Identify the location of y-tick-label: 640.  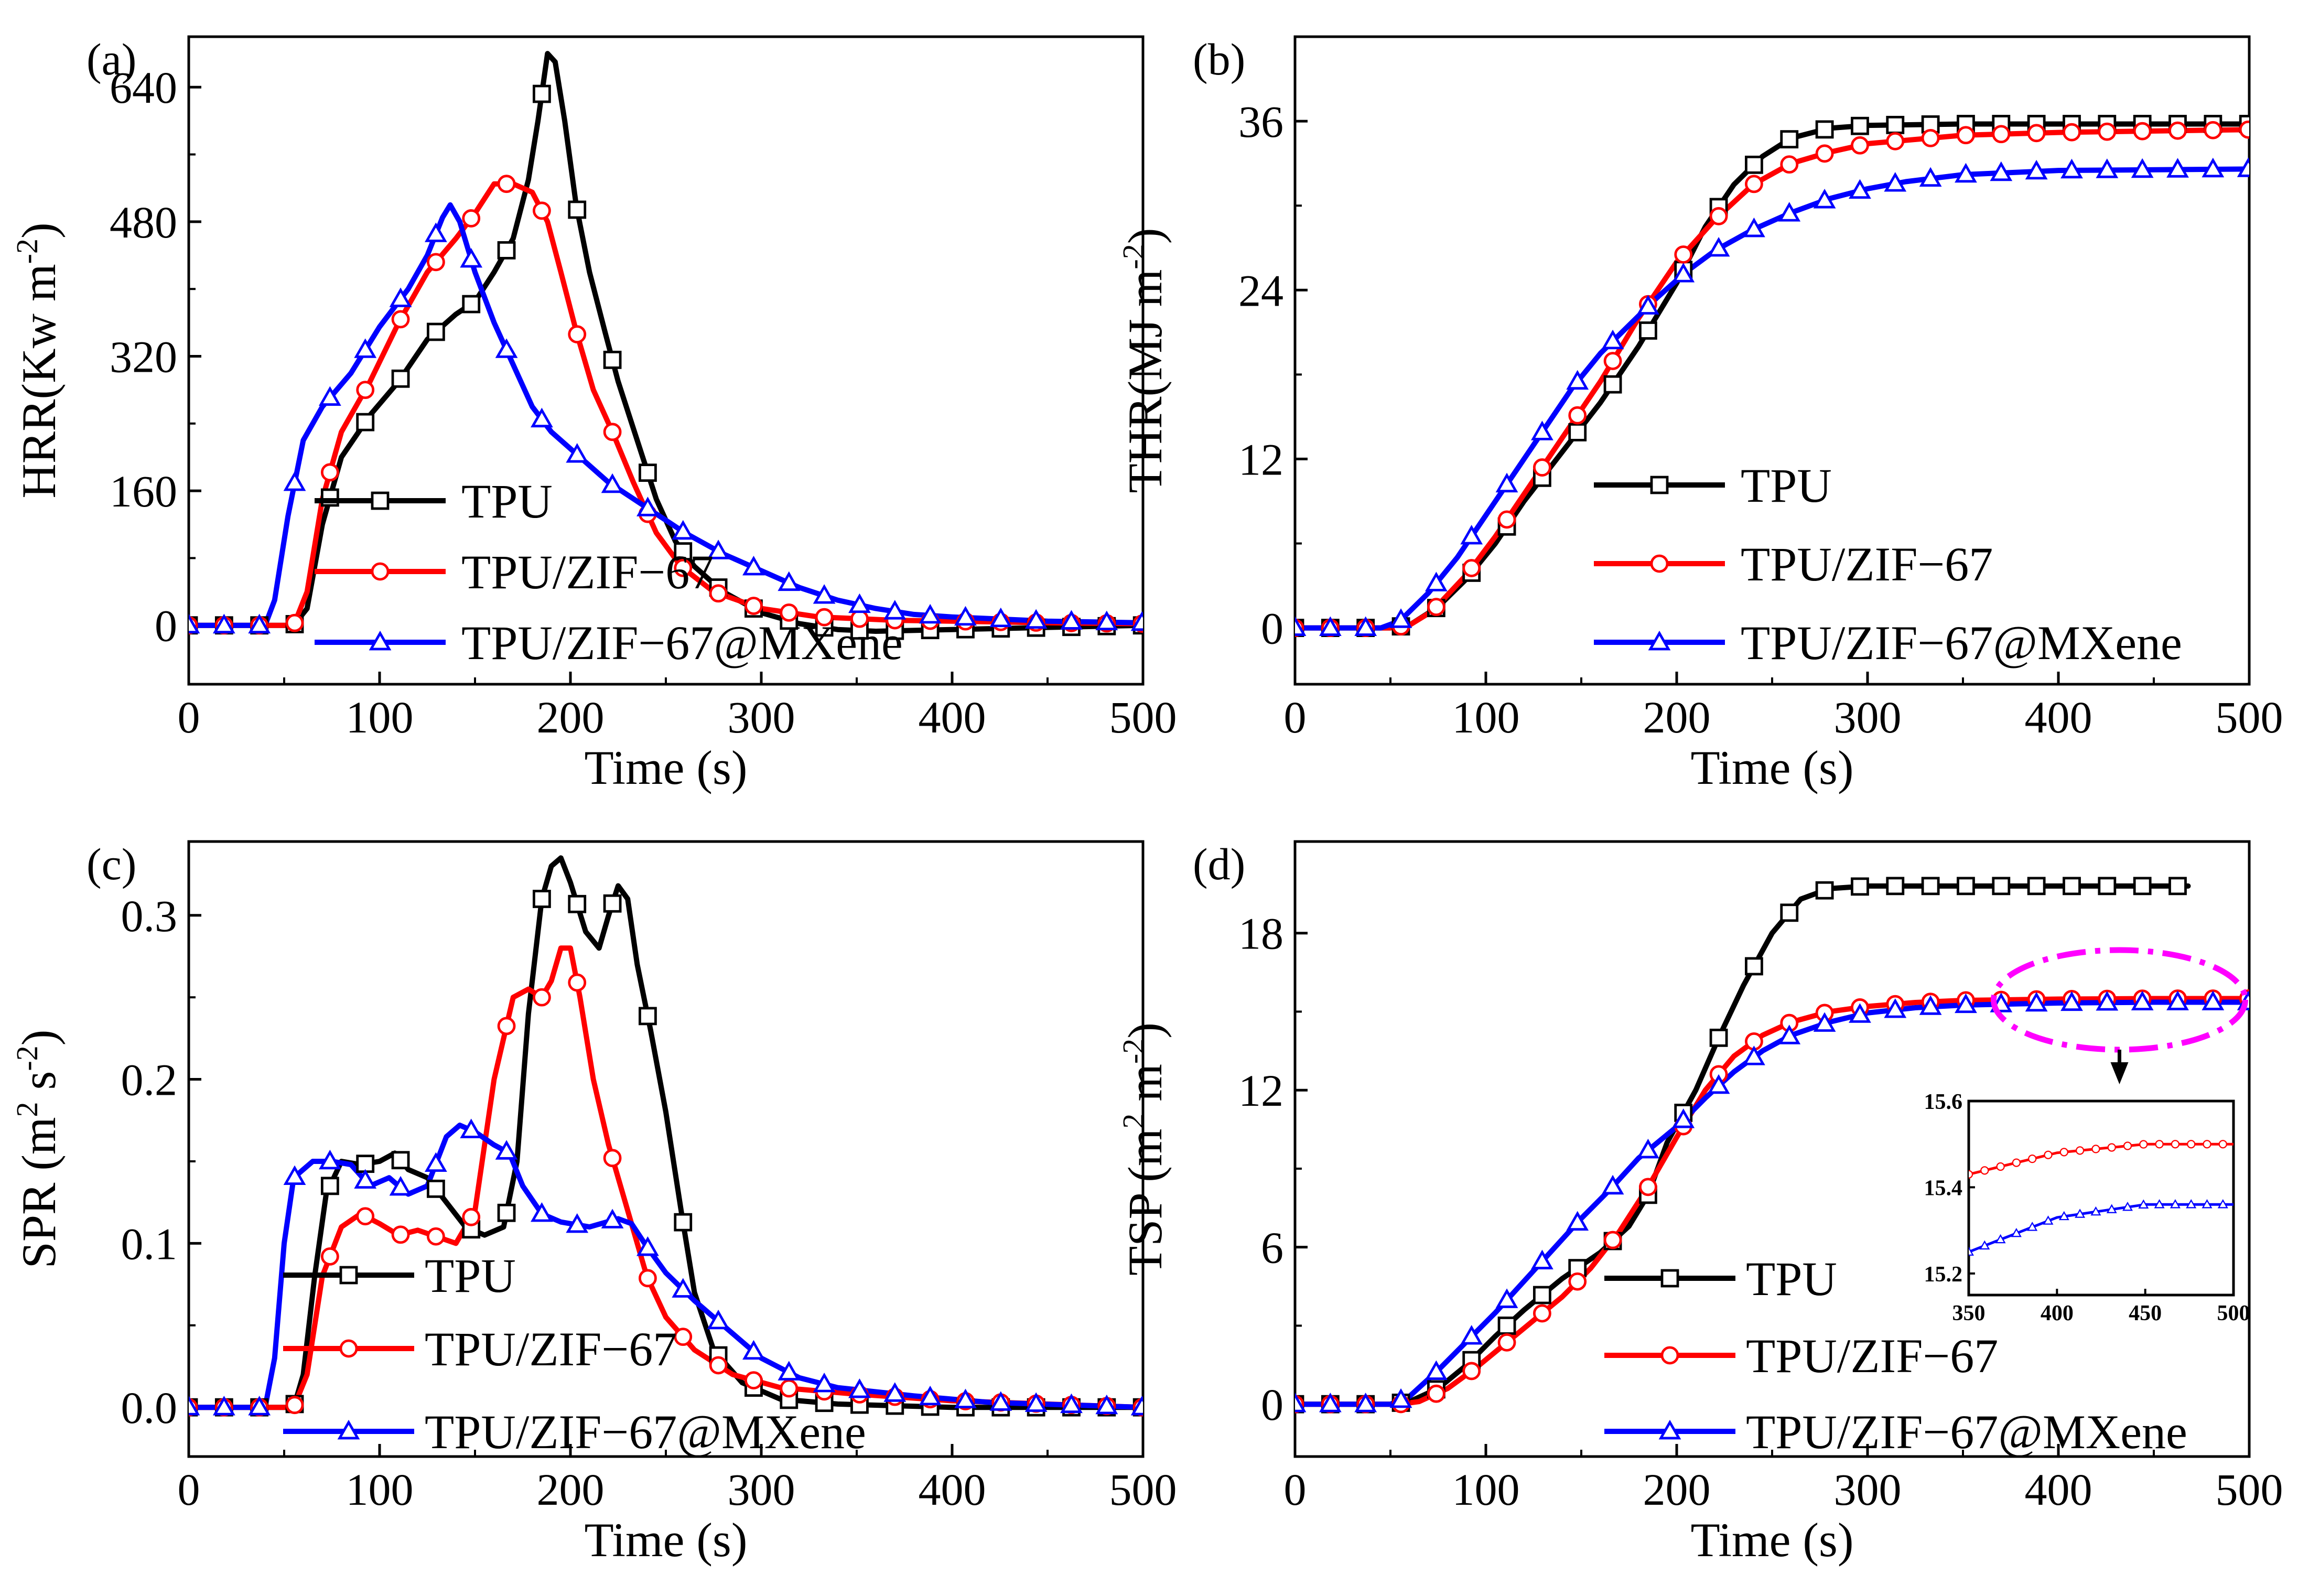
(144, 87).